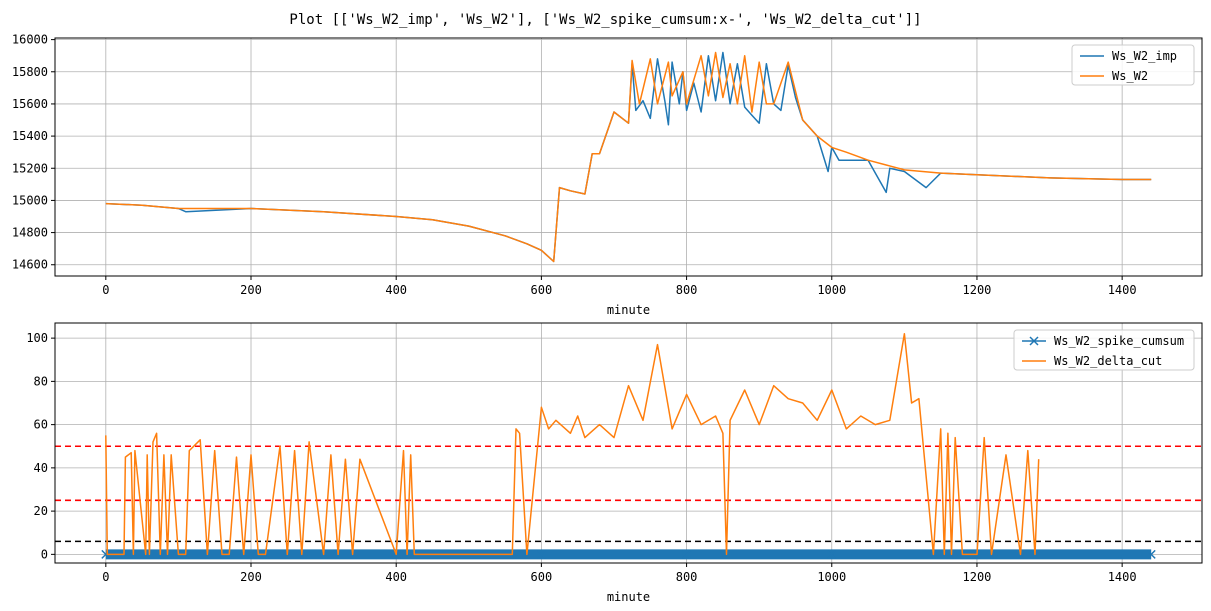 Image resolution: width=1211 pixels, height=611 pixels. I want to click on legend-marker-Ws_W2_spike_cumsum, so click(1034, 341).